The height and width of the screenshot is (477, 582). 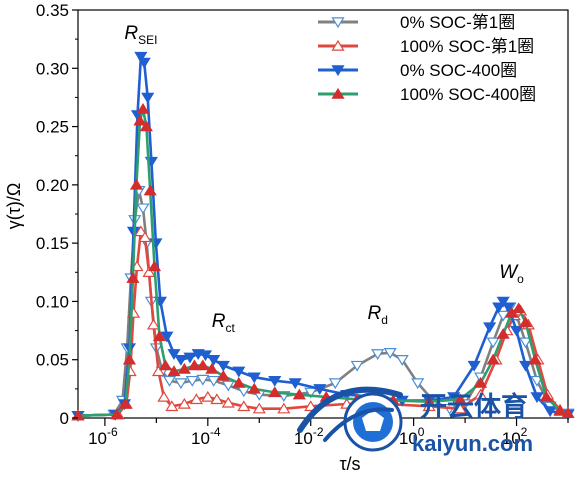 I want to click on legend-label: 100% SOC-第1圈, so click(x=467, y=46).